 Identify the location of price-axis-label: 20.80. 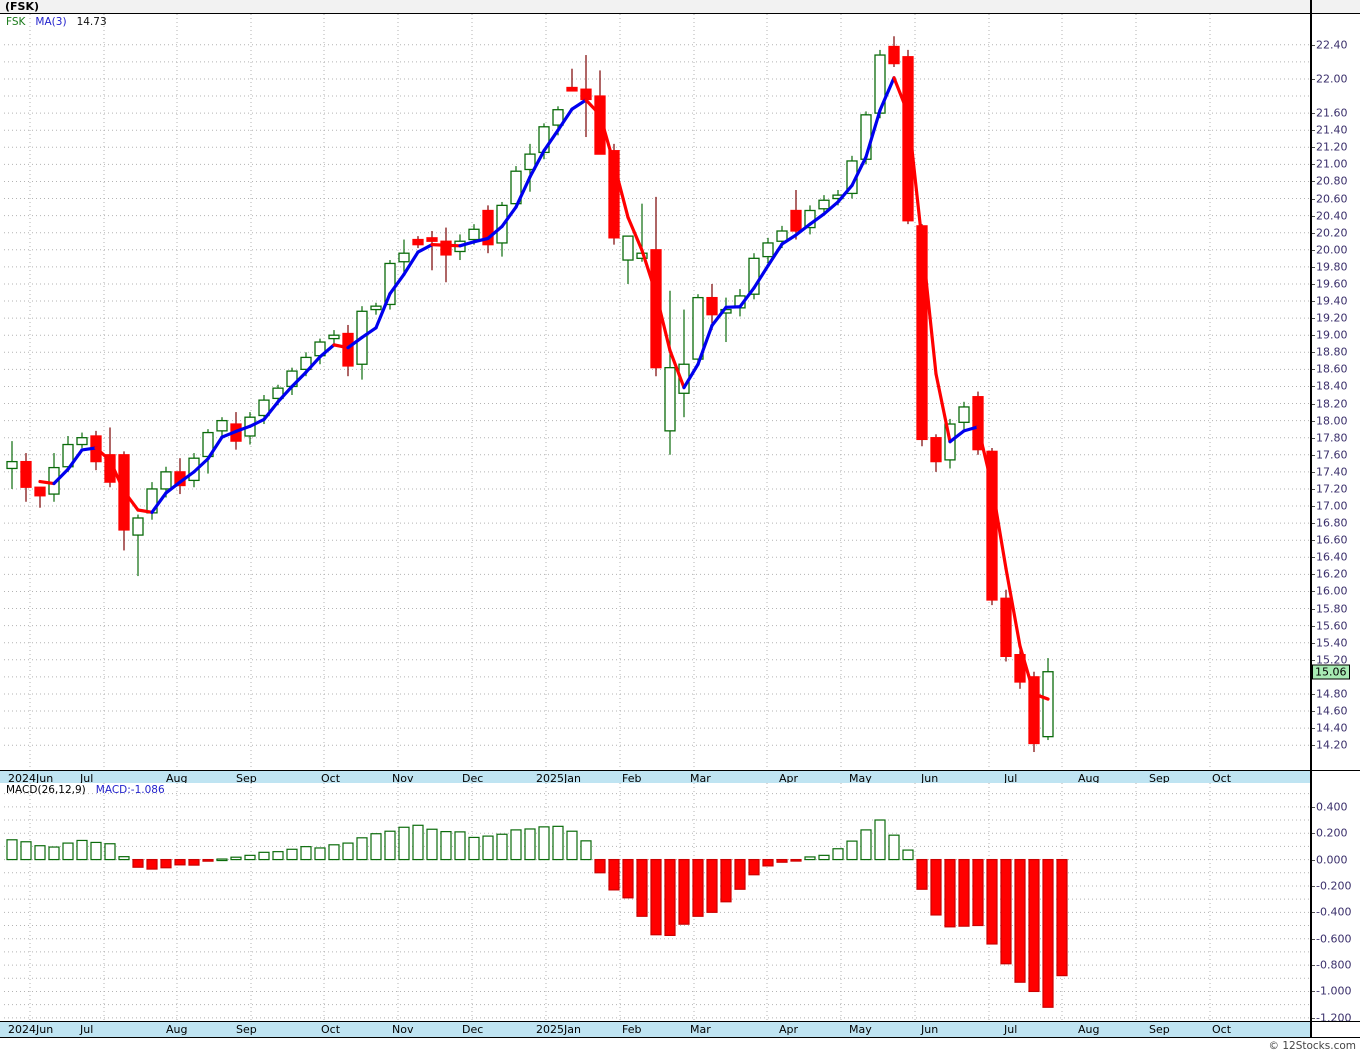
(1332, 181).